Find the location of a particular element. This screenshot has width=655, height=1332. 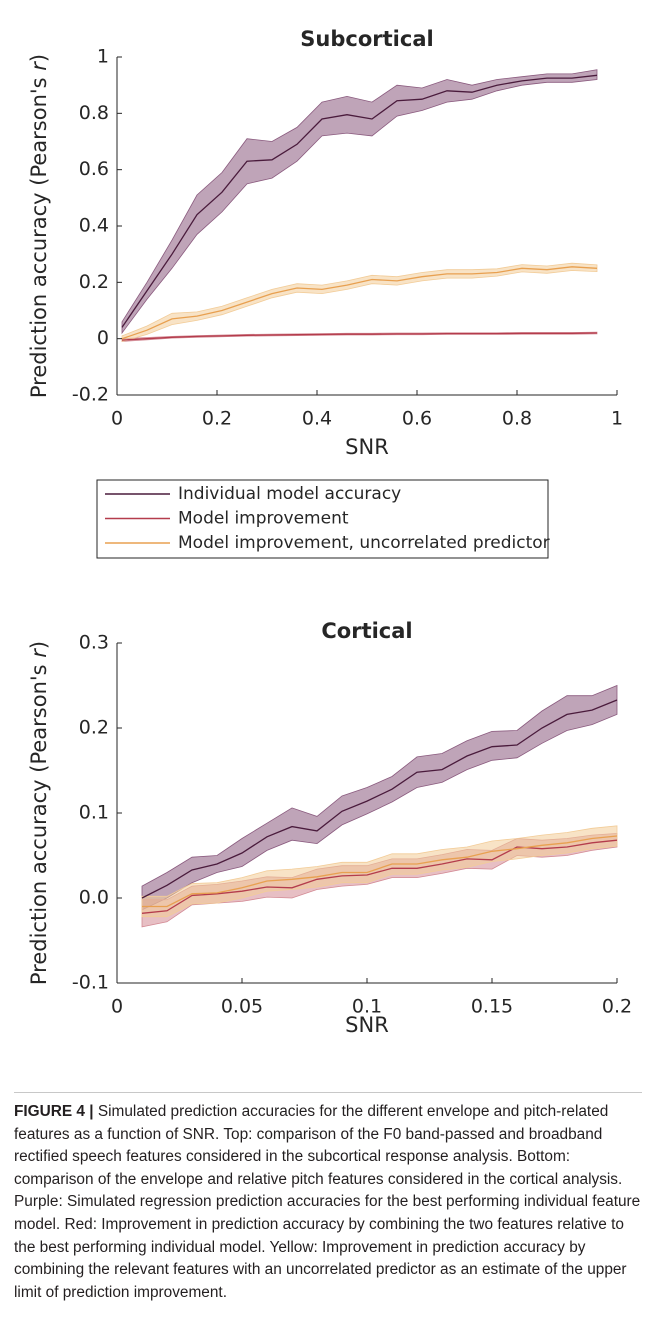

y-tick-label: -0.1 is located at coordinates (90, 983).